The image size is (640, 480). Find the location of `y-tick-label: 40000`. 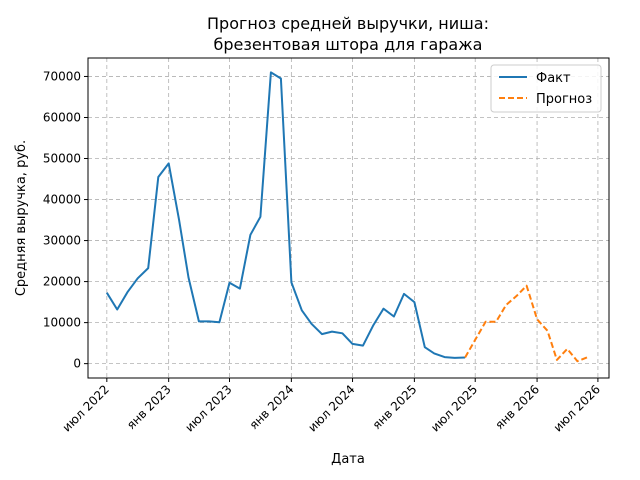

y-tick-label: 40000 is located at coordinates (62, 200).